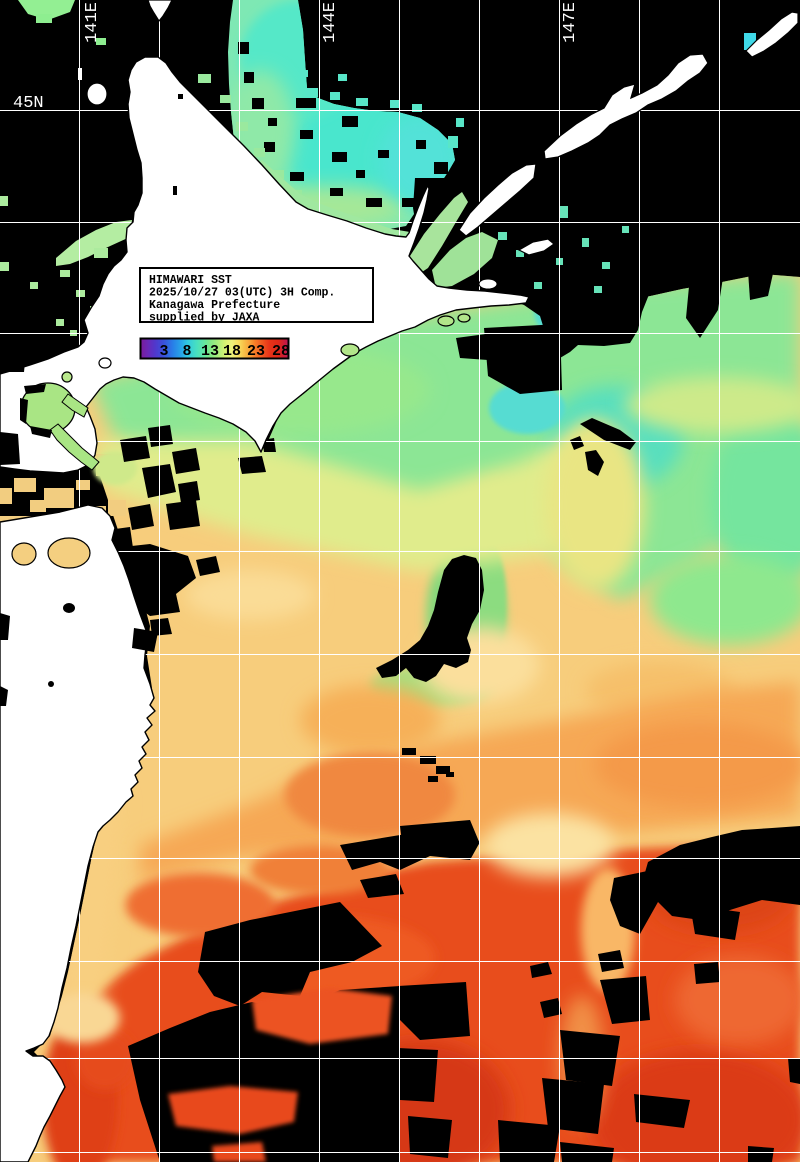 This screenshot has width=800, height=1162. Describe the element at coordinates (570, 22) in the screenshot. I see `svg-text: 147E` at that location.